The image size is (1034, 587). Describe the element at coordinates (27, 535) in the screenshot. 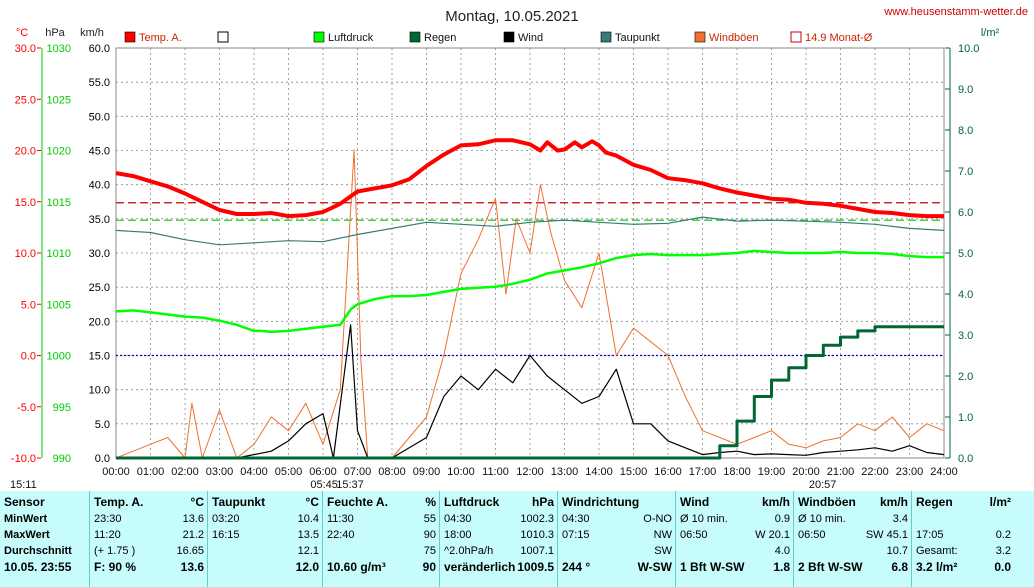

I see `row-label-max: MaxWert` at that location.